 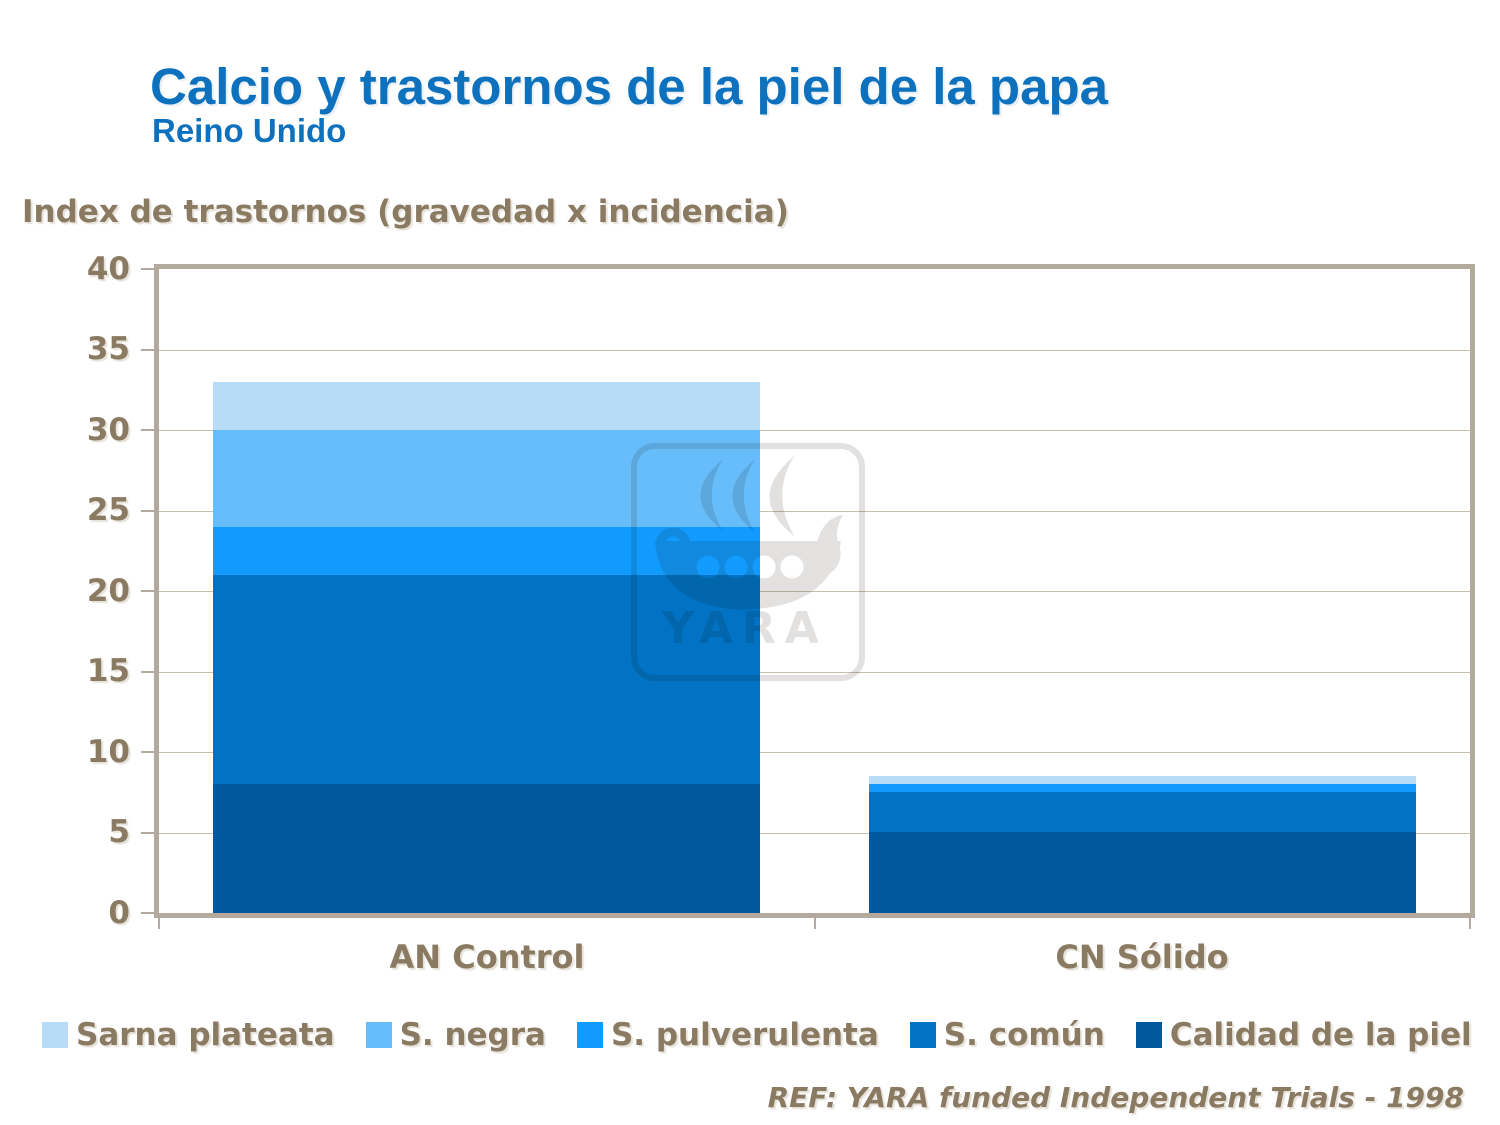 I want to click on y-axis-label: 40, so click(x=108, y=269).